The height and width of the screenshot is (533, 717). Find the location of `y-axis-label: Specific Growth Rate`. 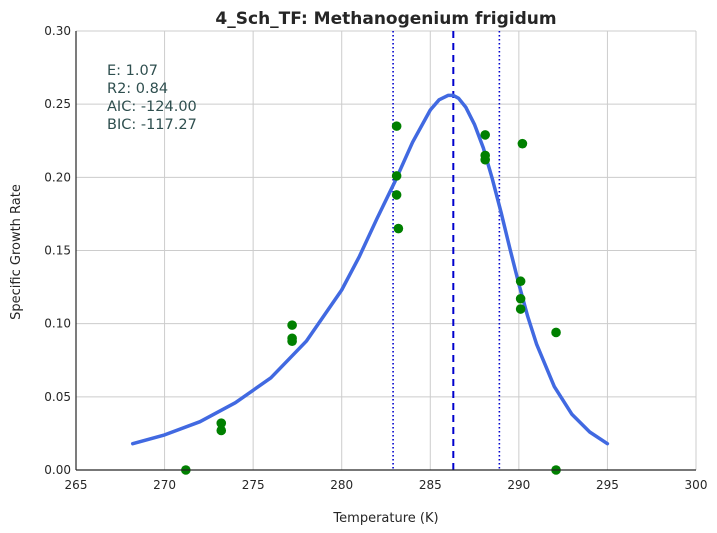

y-axis-label: Specific Growth Rate is located at coordinates (16, 252).